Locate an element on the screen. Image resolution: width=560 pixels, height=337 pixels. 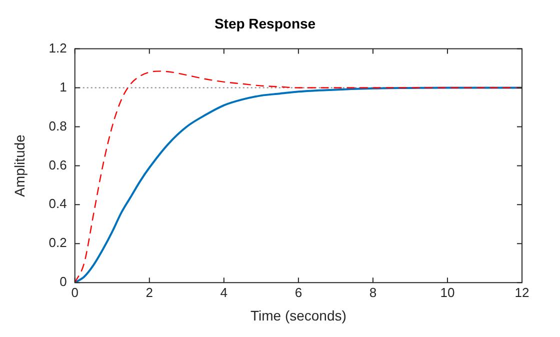
x-tick-label: 6 is located at coordinates (298, 292).